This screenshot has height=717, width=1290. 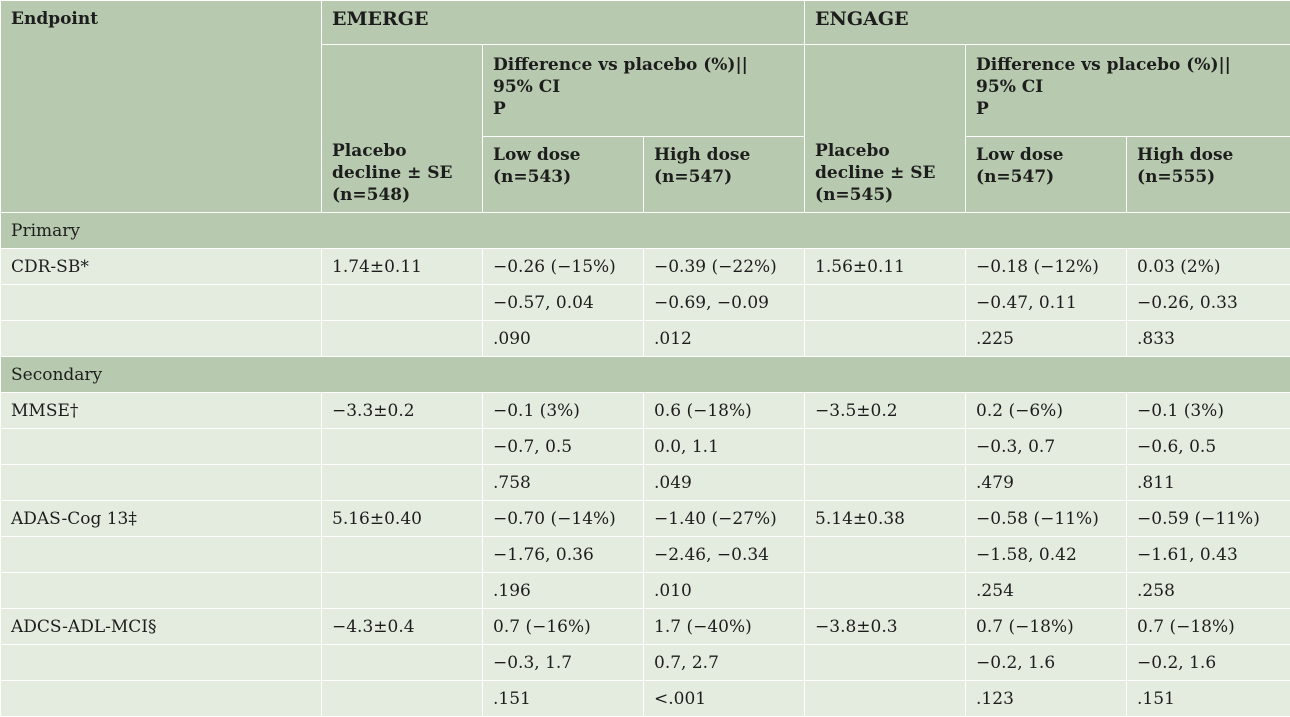 What do you see at coordinates (161, 411) in the screenshot?
I see `endpoint-cell: MMSE†` at bounding box center [161, 411].